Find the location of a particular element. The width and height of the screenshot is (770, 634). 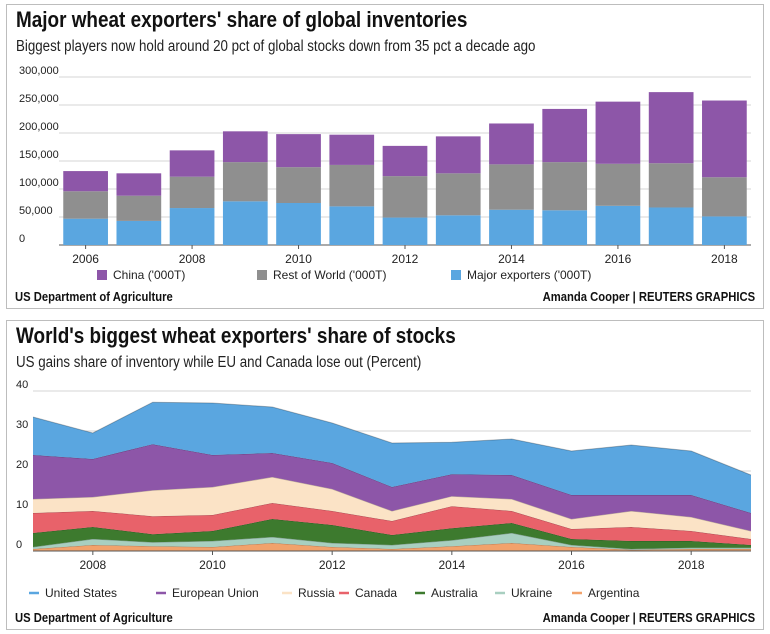

y-tick-label: 40 is located at coordinates (22, 385).